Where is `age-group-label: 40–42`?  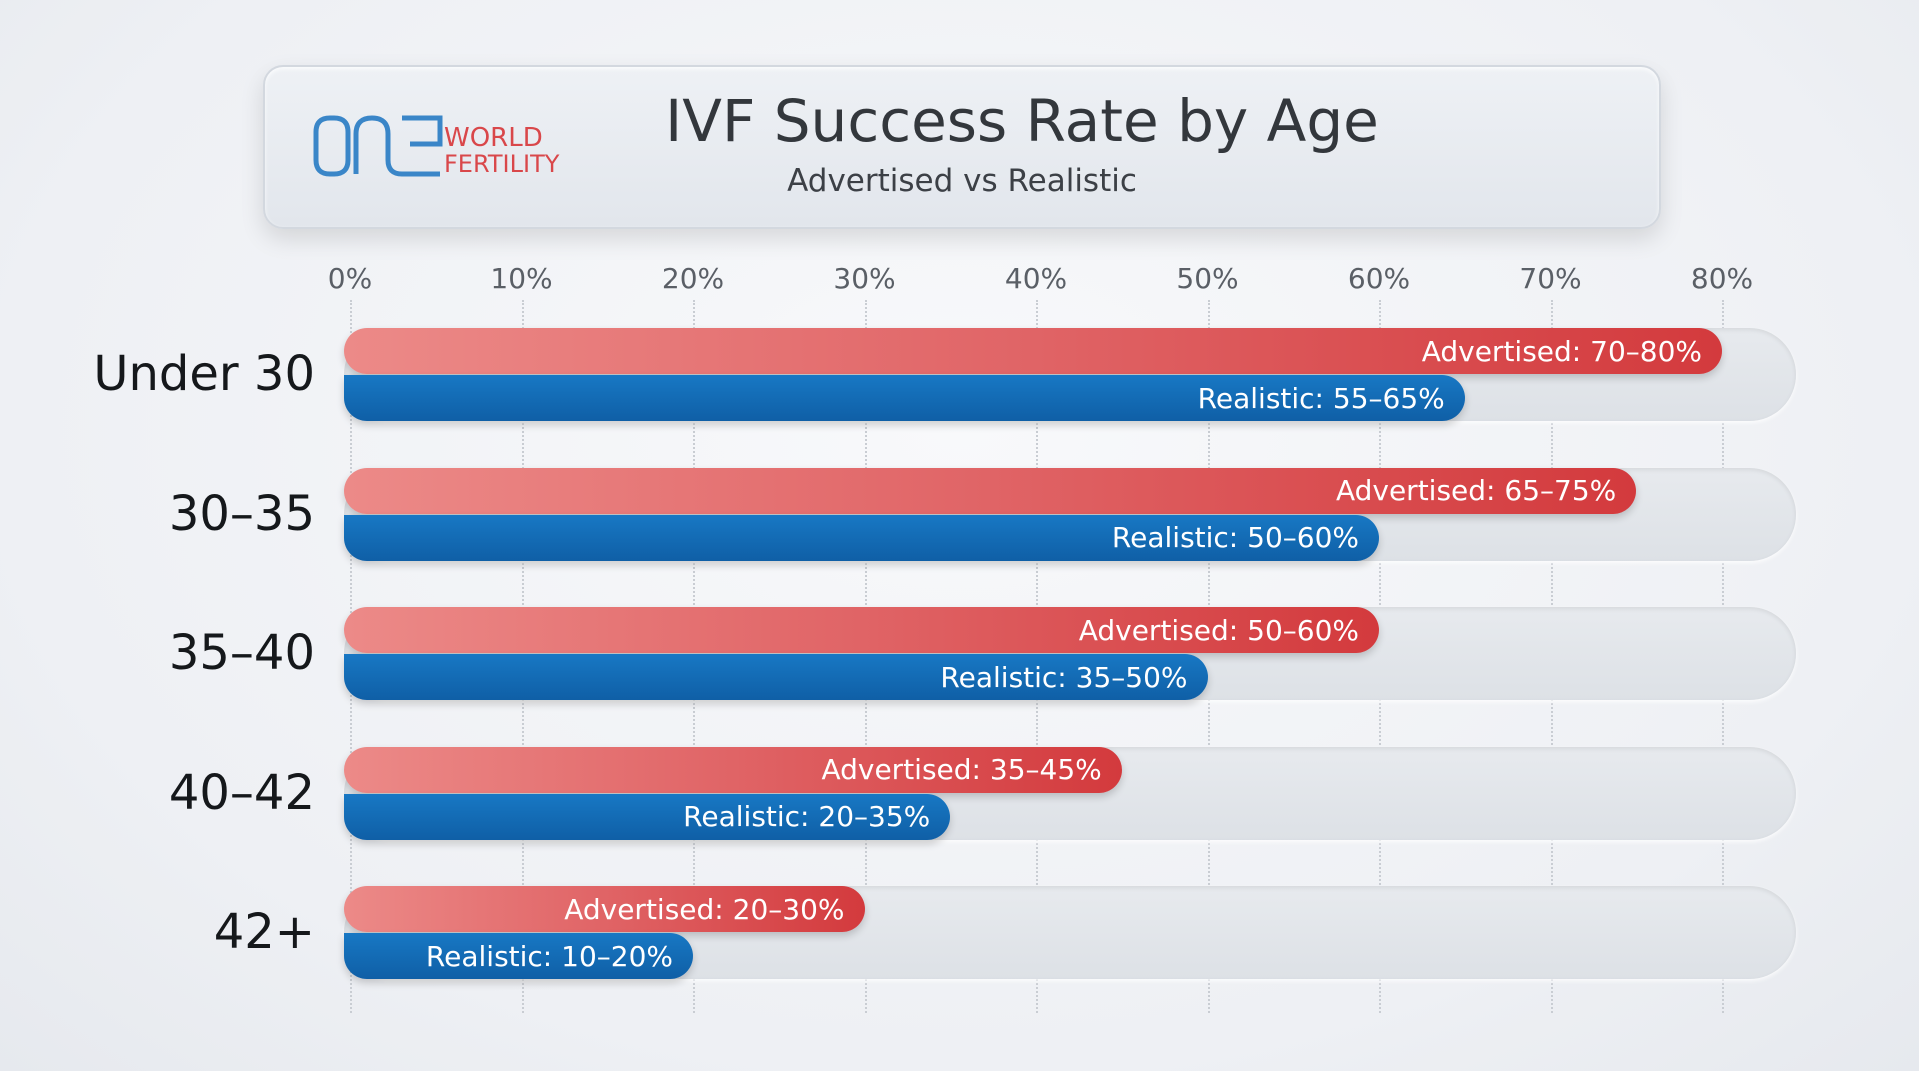 age-group-label: 40–42 is located at coordinates (241, 792).